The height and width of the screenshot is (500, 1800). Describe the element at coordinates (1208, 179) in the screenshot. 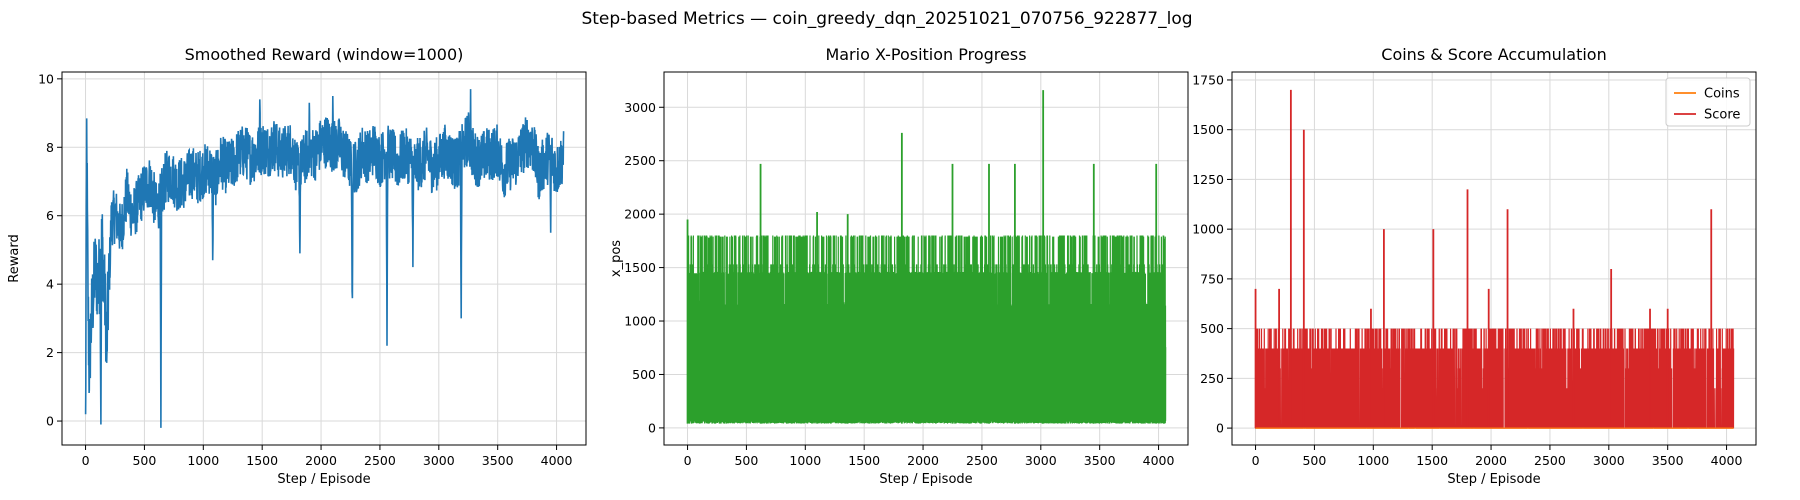

I see `y-tick-label: 1250` at that location.